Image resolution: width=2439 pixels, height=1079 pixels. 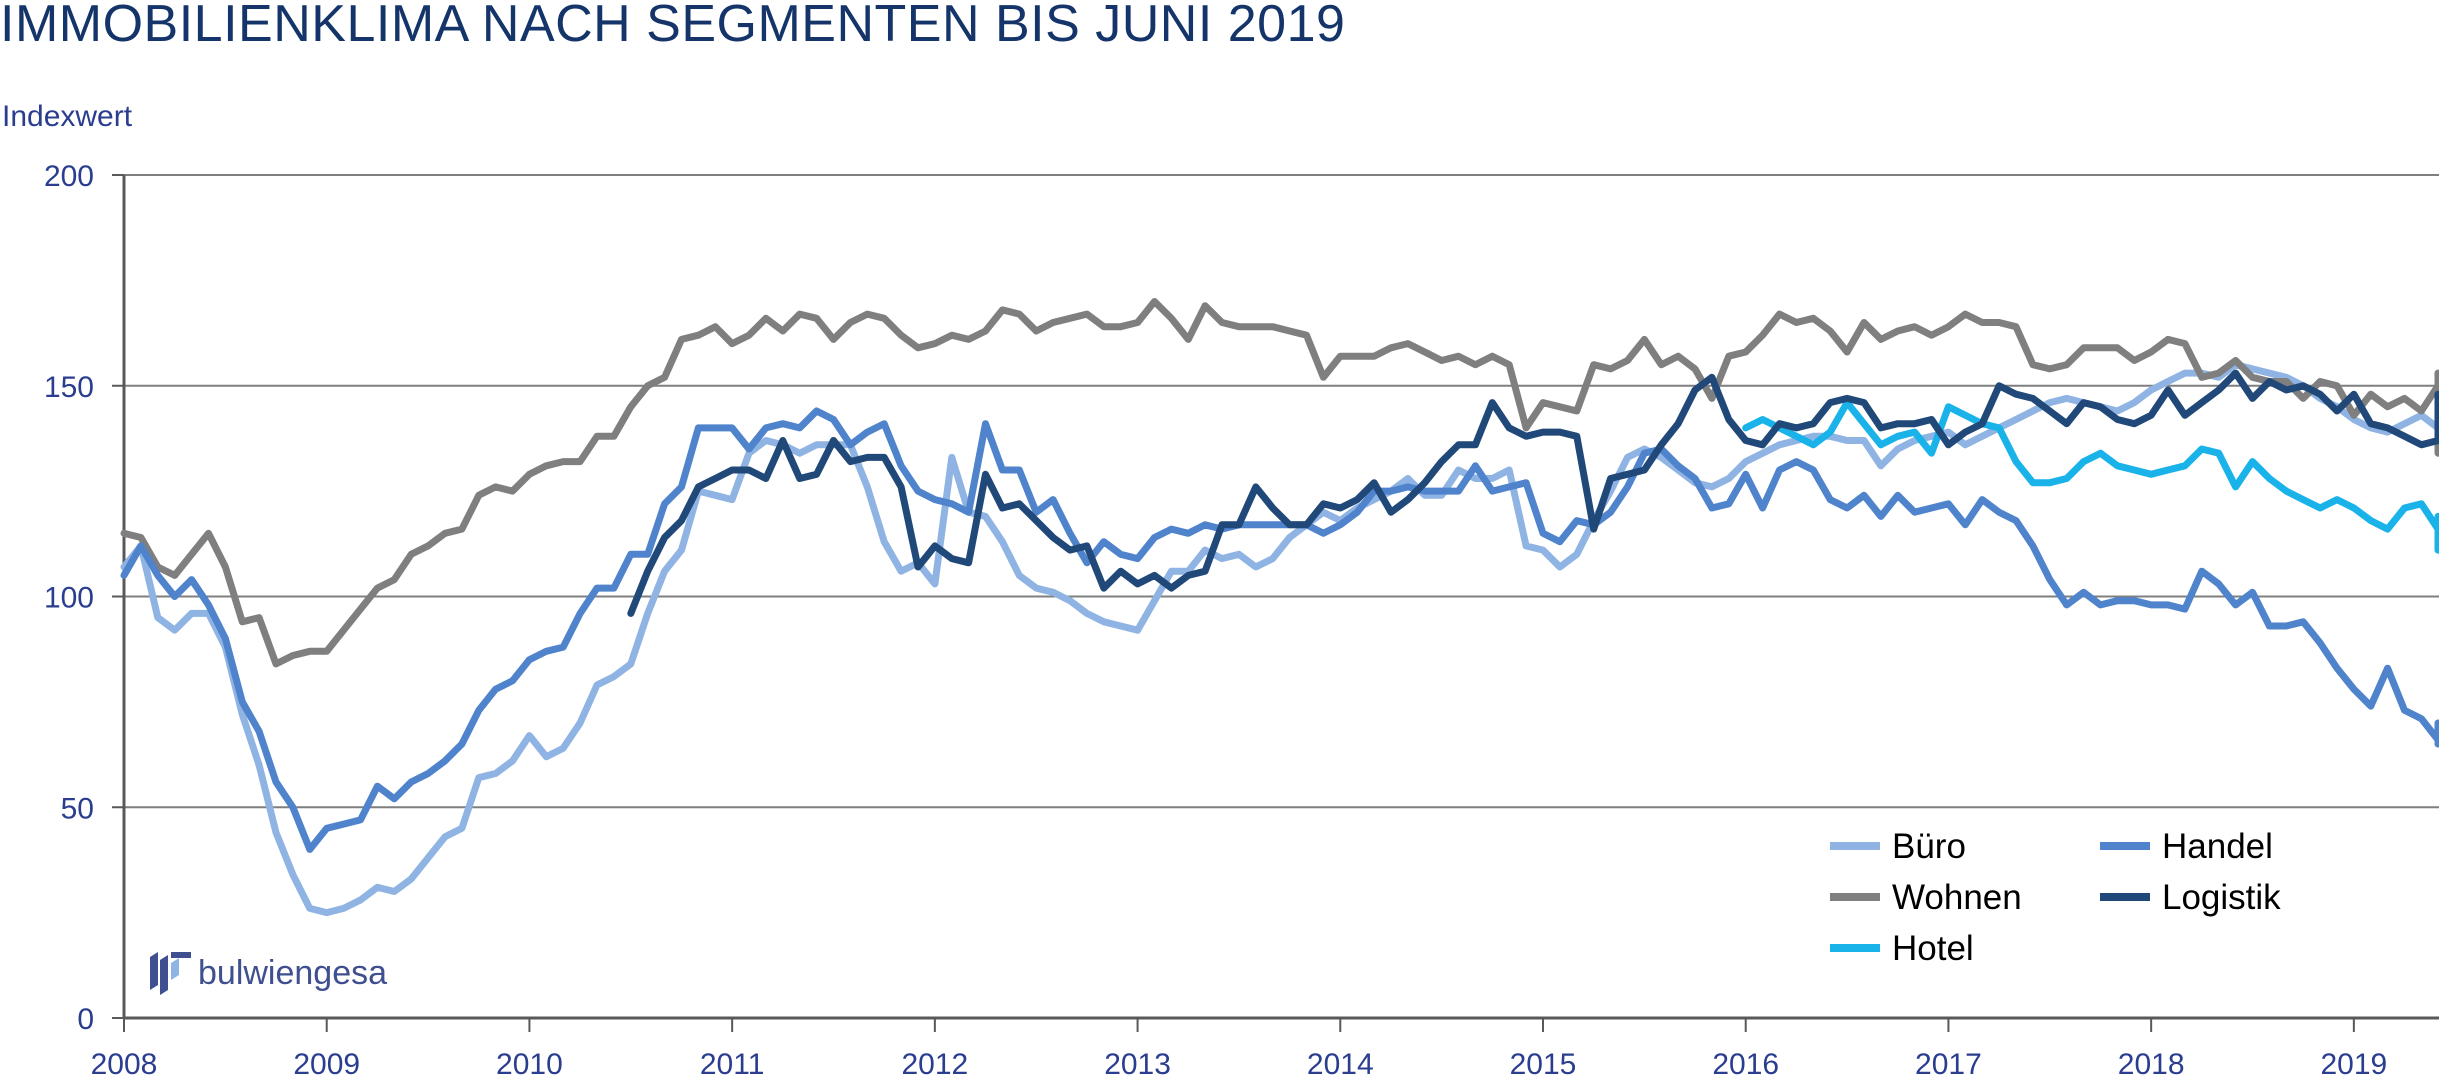 I want to click on legend: Büro Wohnen Hotel Handel Logistik, so click(x=2055, y=897).